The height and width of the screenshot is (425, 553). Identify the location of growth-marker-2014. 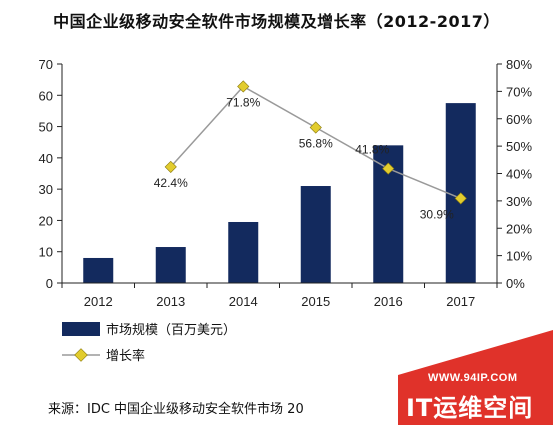
(243, 86).